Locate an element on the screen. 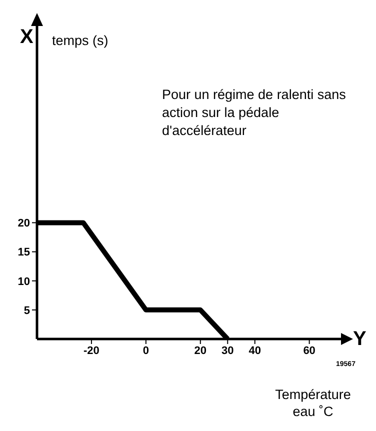 This screenshot has height=431, width=376. y-axis-title: temps (s) is located at coordinates (80, 40).